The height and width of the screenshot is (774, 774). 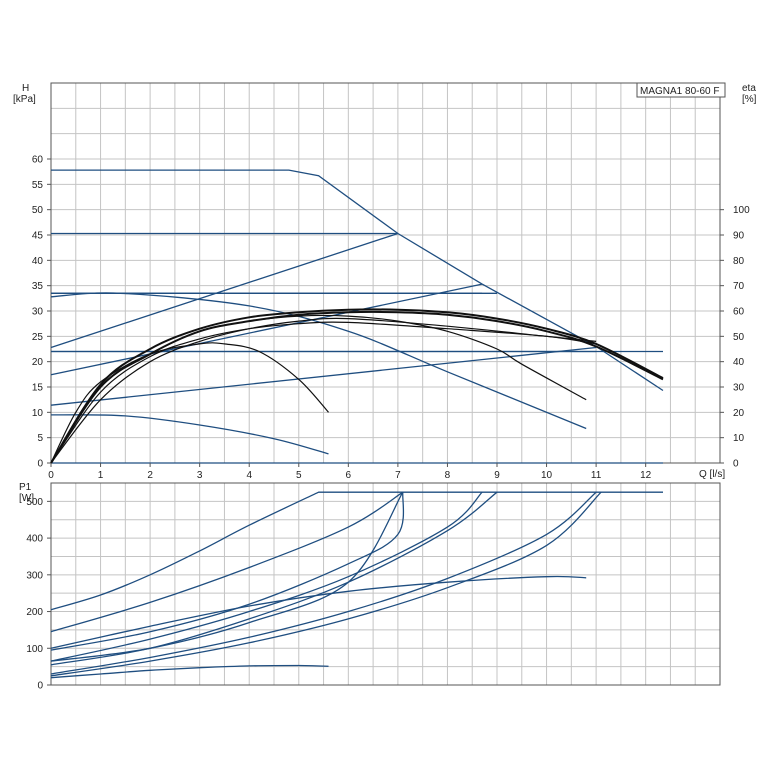 What do you see at coordinates (26, 498) in the screenshot?
I see `power-axis-unit: [W]` at bounding box center [26, 498].